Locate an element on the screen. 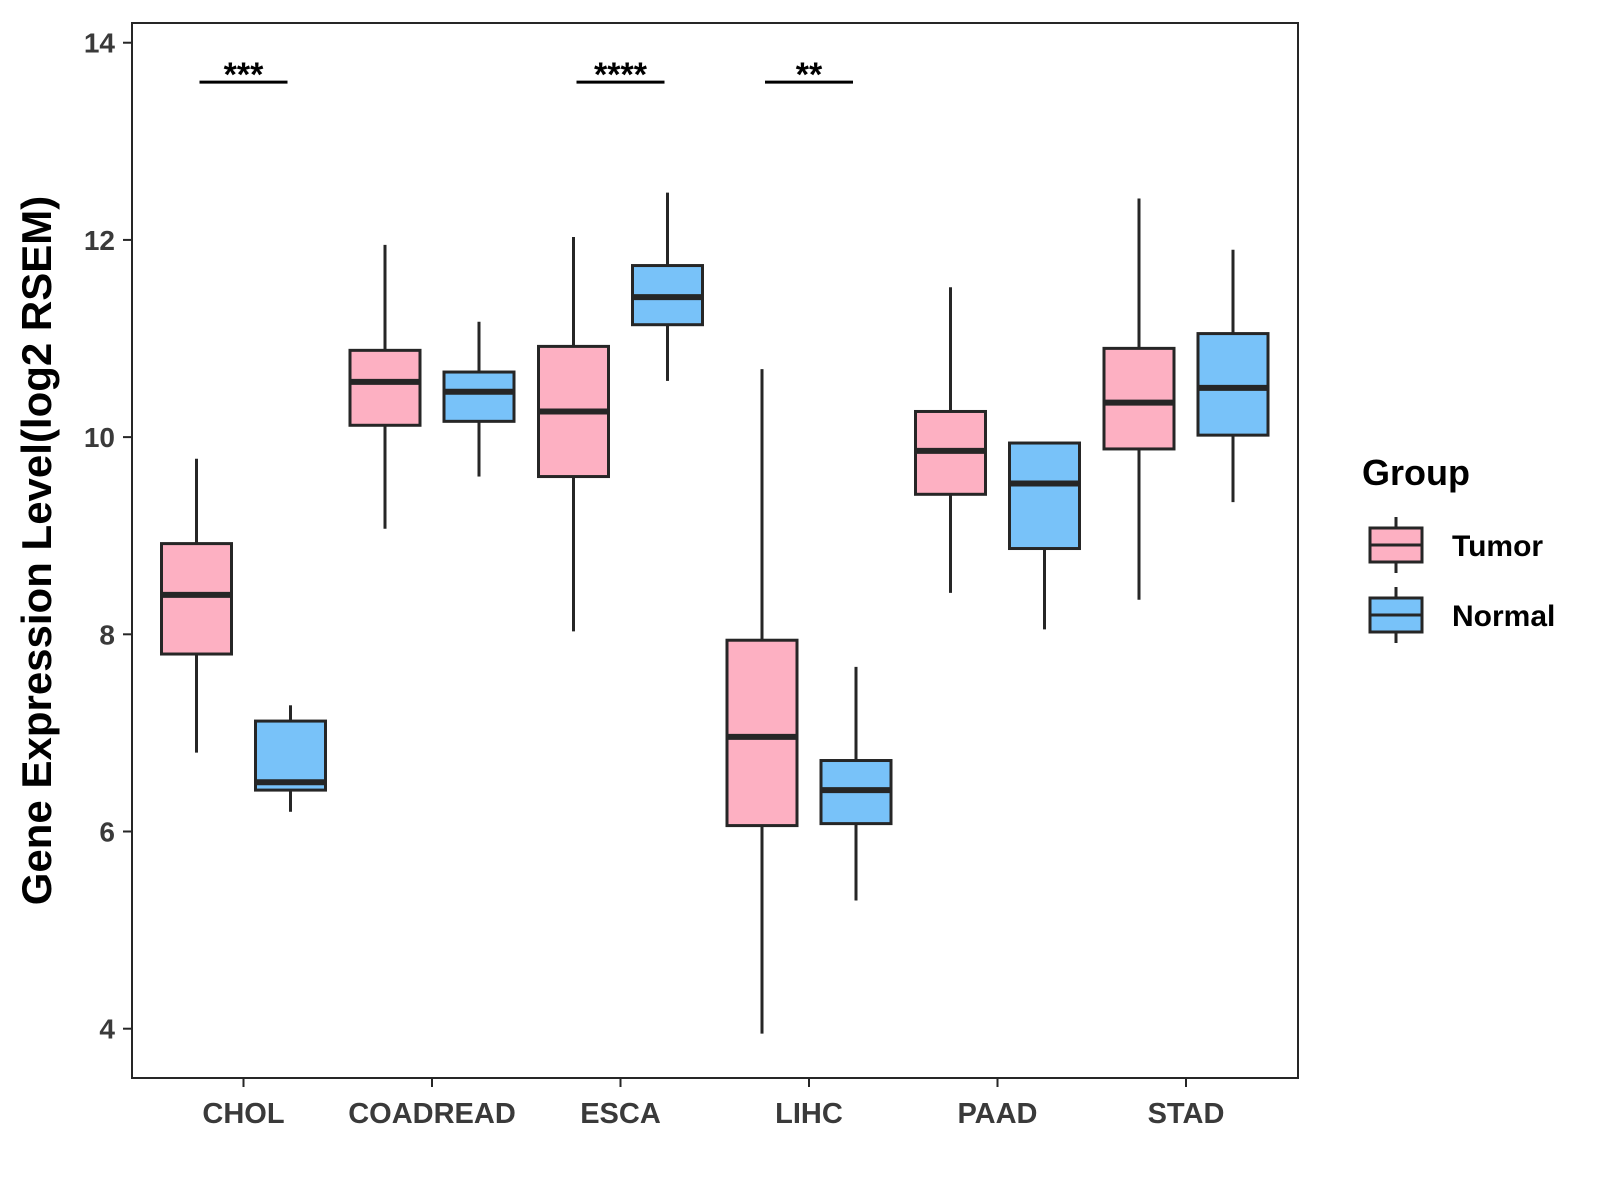 Image resolution: width=1600 pixels, height=1200 pixels. y-tick-label-4: 4 is located at coordinates (107, 1029).